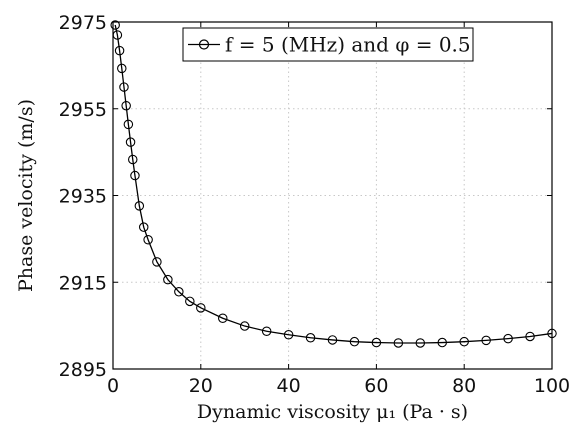 The width and height of the screenshot is (577, 427). What do you see at coordinates (83, 23) in the screenshot?
I see `y-tick-label: 2975` at bounding box center [83, 23].